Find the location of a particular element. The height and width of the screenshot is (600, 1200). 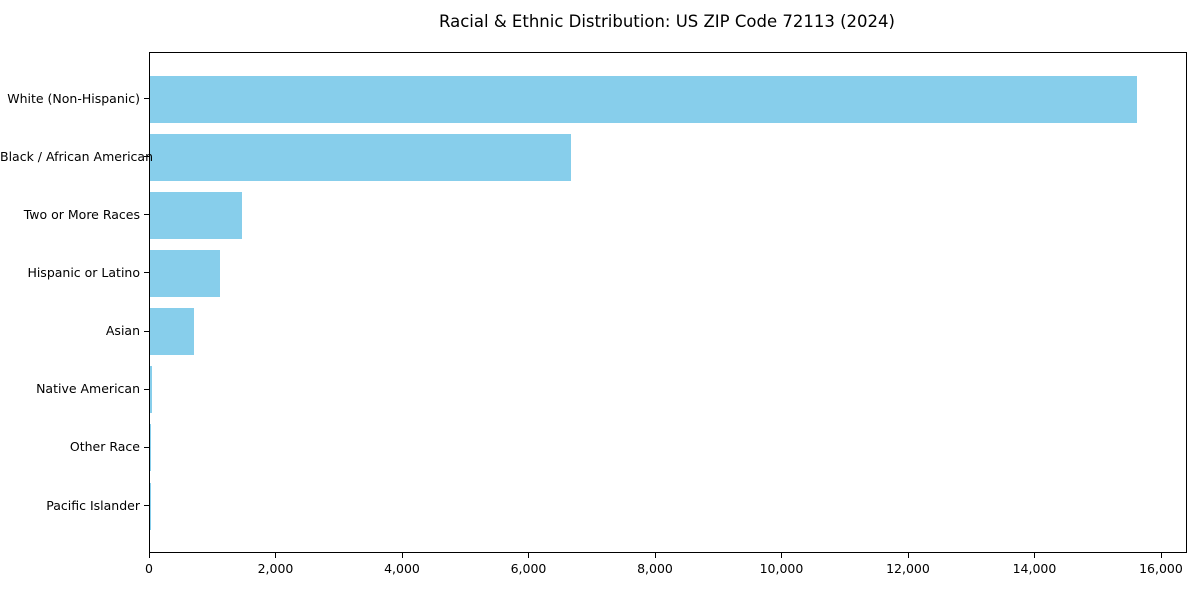

x-tick-label: 2,000 is located at coordinates (275, 568).